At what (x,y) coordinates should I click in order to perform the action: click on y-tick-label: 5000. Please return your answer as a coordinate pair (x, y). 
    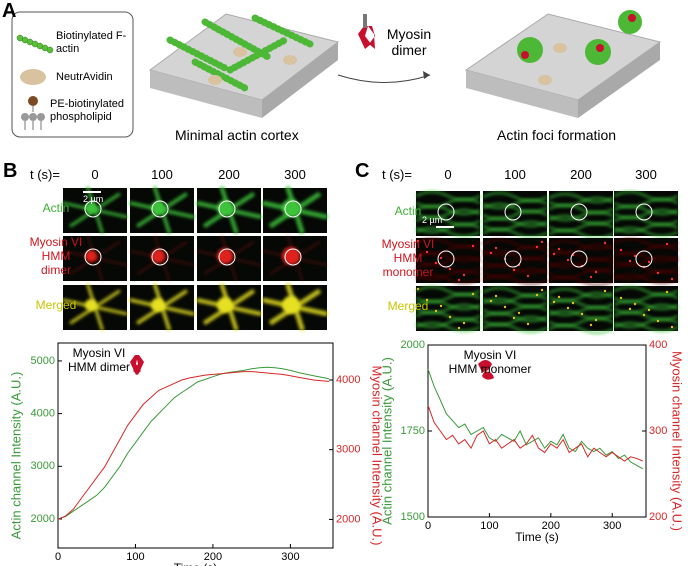
    Looking at the image, I should click on (43, 361).